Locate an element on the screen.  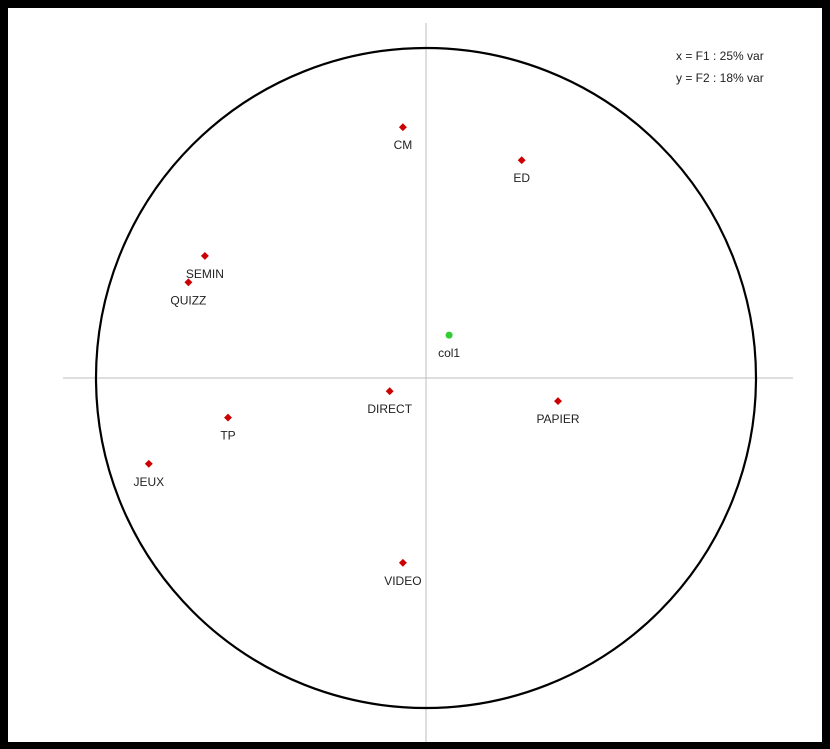
point-tp-marker is located at coordinates (228, 417).